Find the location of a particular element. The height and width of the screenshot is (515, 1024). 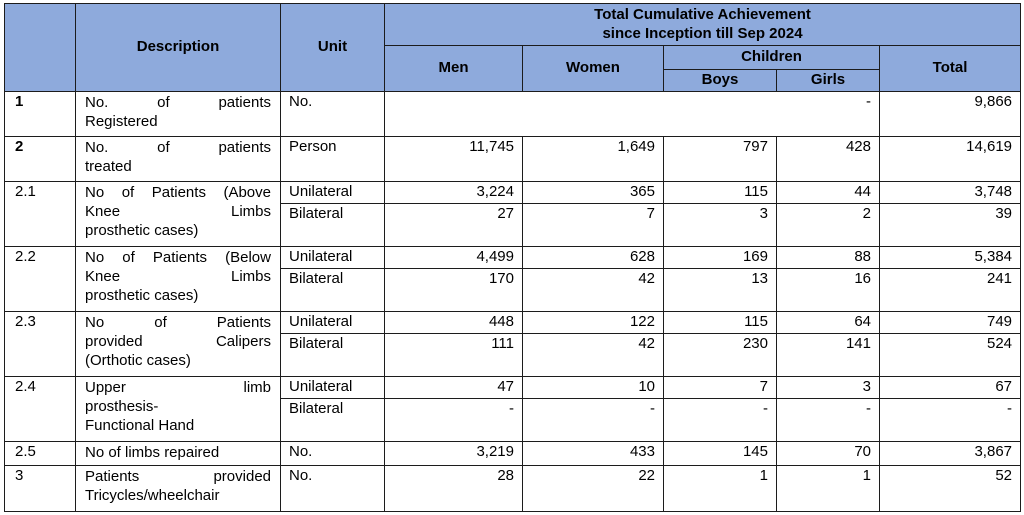

boys-value: 3 is located at coordinates (720, 225).